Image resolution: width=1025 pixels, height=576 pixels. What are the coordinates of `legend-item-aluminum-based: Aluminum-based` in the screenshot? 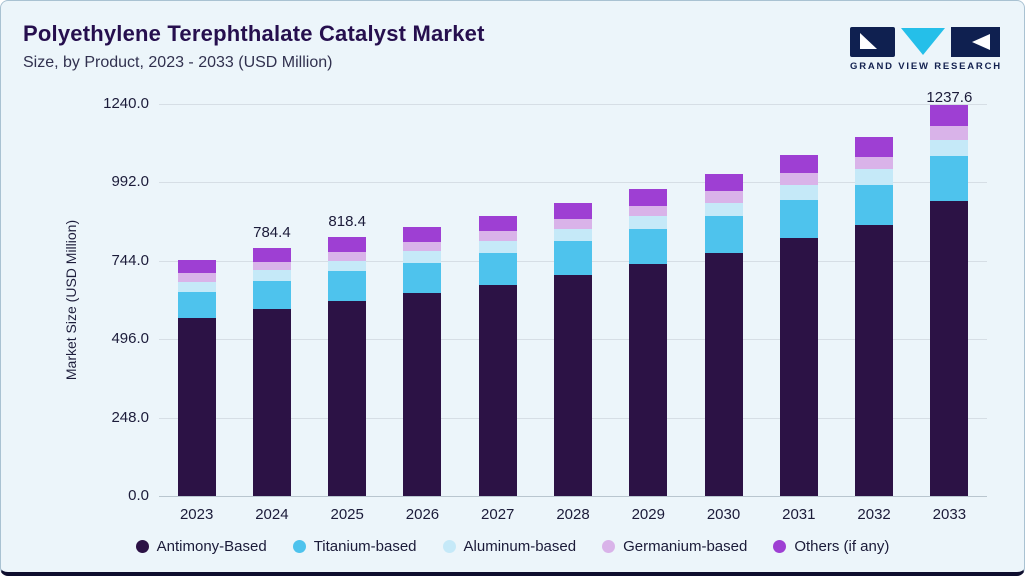 It's located at (509, 546).